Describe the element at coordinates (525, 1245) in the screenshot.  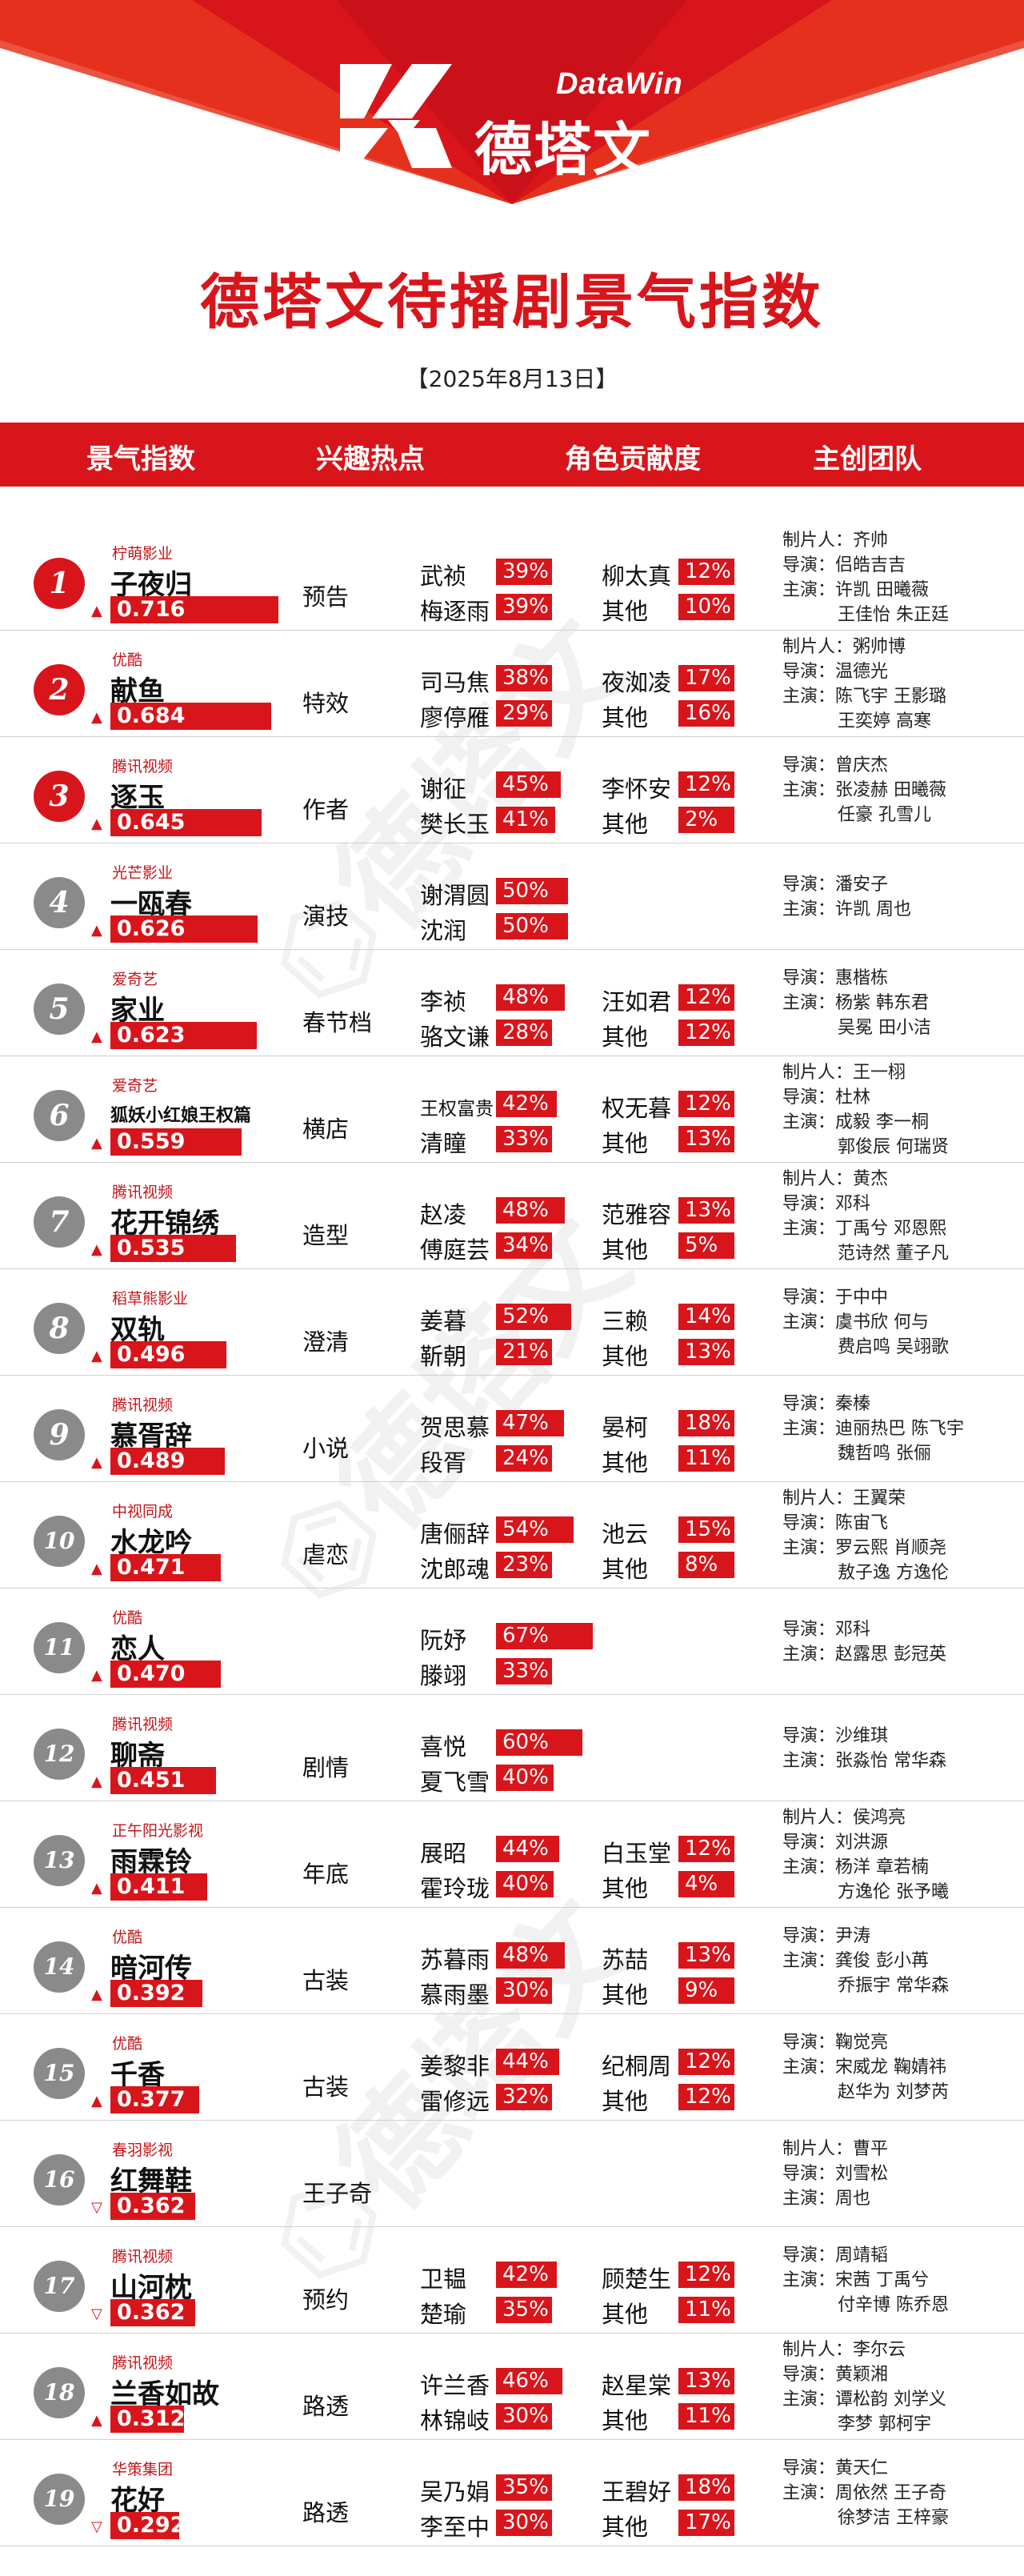
I see `role-share-value: 34%` at that location.